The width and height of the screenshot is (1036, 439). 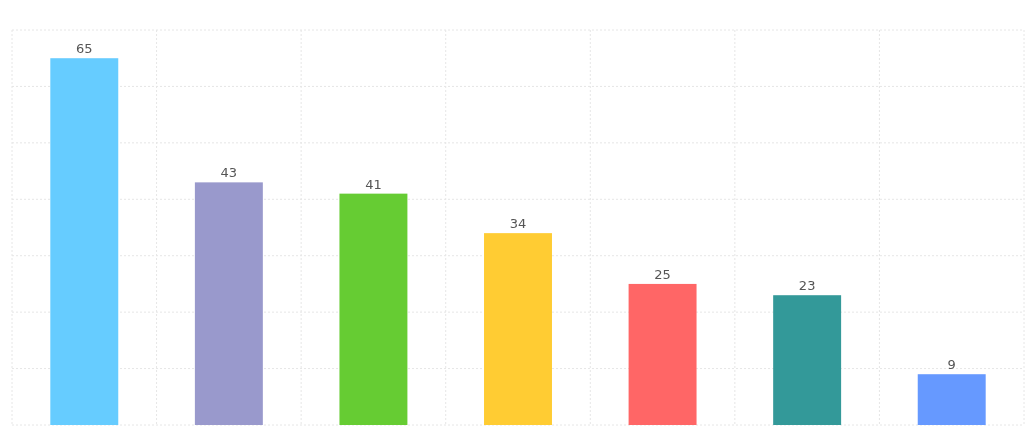 What do you see at coordinates (951, 365) in the screenshot?
I see `data-label: 9` at bounding box center [951, 365].